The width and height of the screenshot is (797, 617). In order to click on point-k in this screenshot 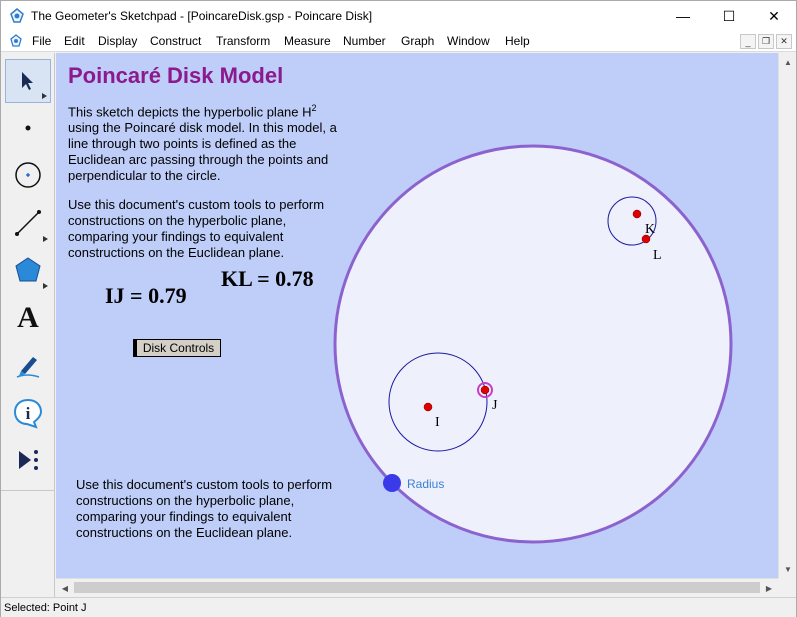, I will do `click(637, 214)`.